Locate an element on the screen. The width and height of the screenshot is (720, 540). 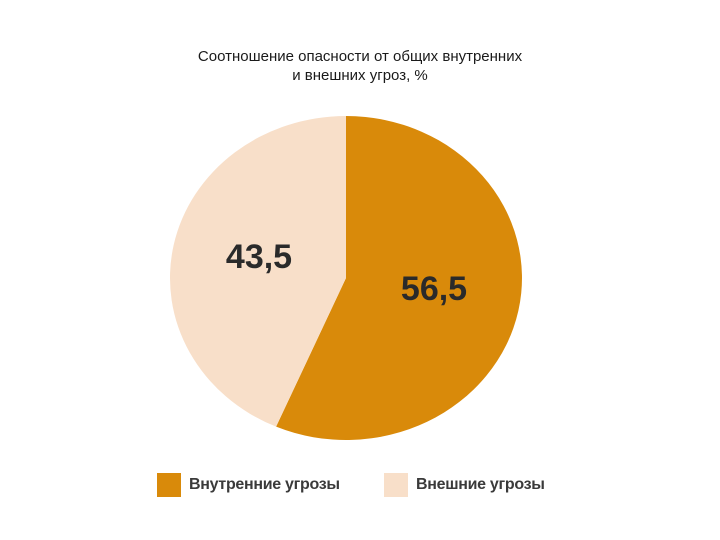
legend-label-external: Внешние угрозы is located at coordinates (480, 484).